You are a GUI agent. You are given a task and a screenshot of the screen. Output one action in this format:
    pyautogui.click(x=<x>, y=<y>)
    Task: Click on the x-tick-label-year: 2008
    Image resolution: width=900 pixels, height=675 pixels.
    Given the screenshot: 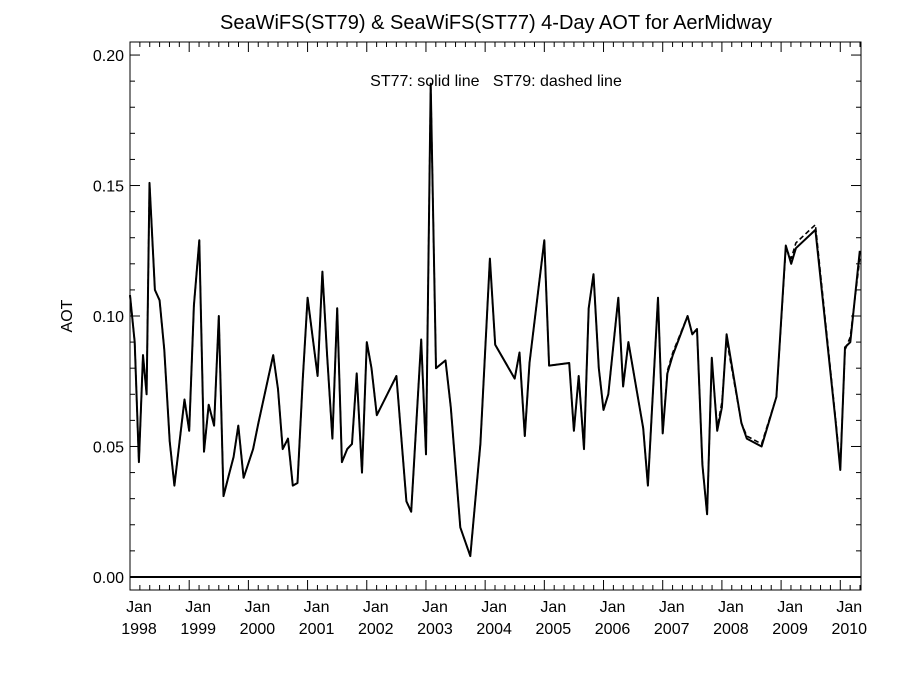 What is the action you would take?
    pyautogui.click(x=731, y=629)
    